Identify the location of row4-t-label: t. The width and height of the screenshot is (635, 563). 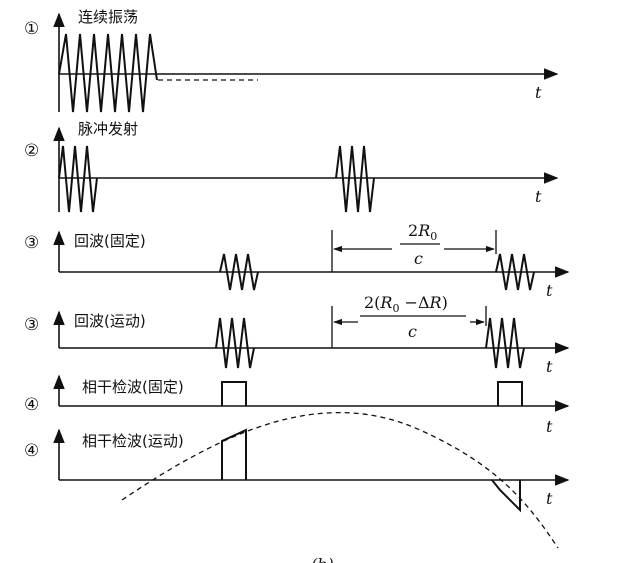
(549, 366).